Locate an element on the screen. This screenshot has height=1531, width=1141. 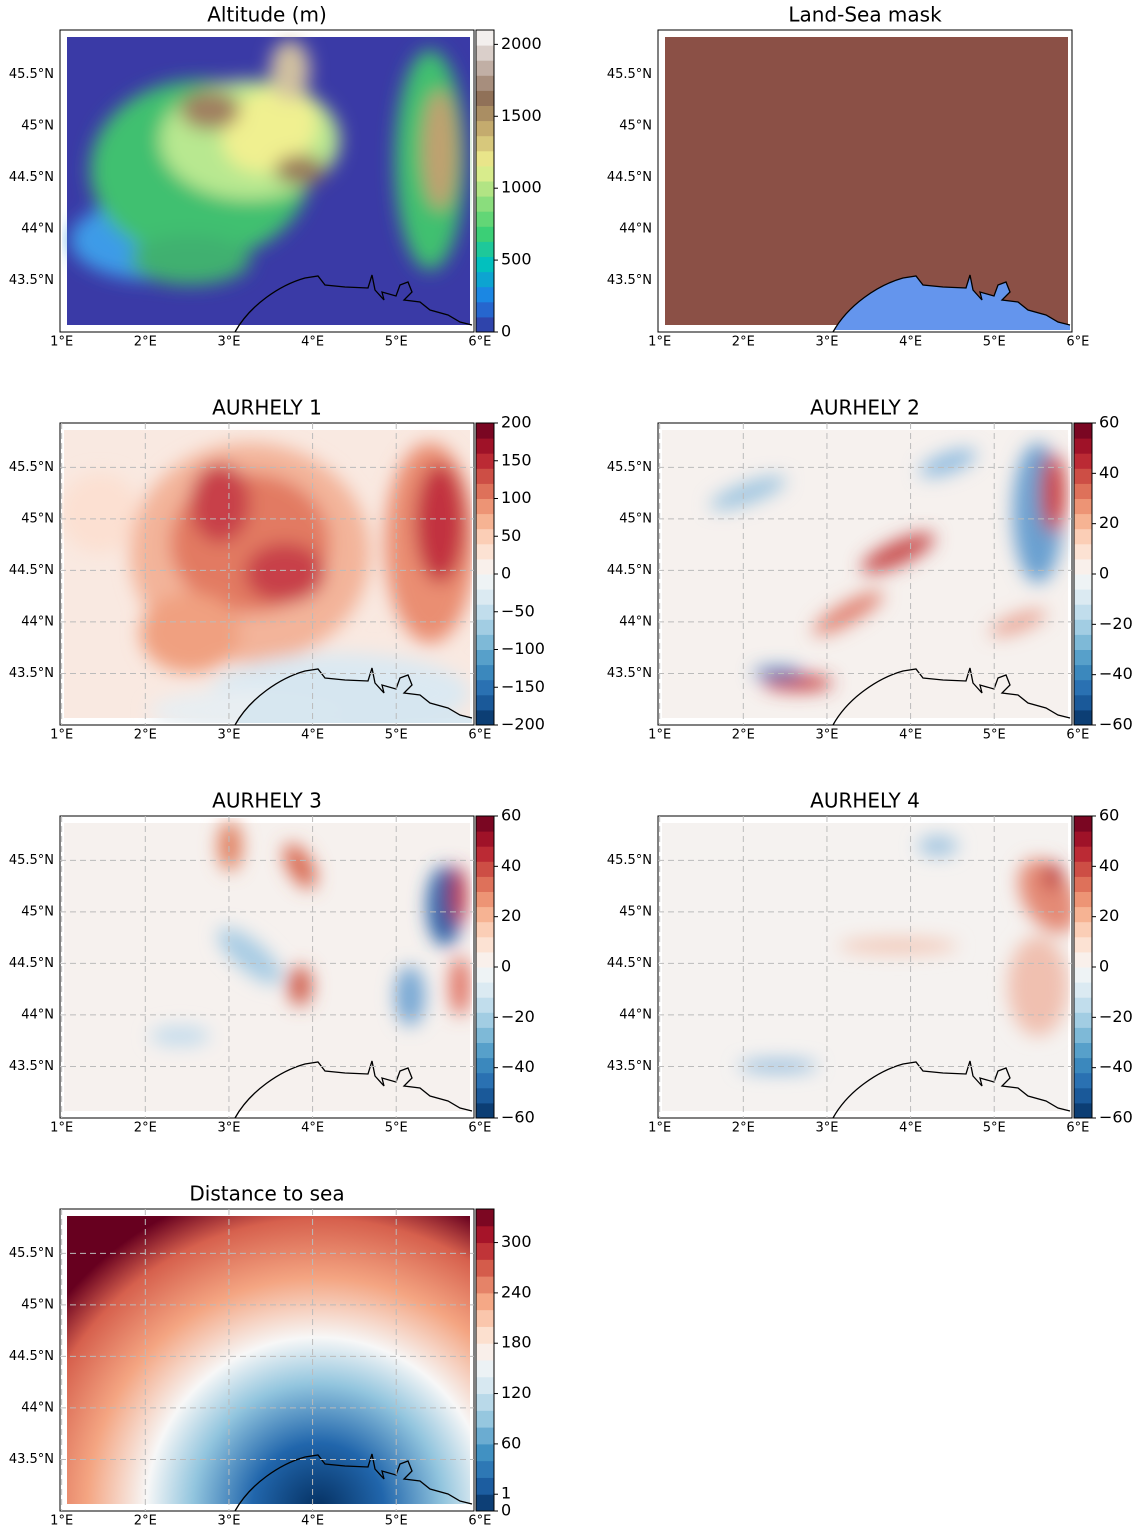
field-layer is located at coordinates (867, 183).